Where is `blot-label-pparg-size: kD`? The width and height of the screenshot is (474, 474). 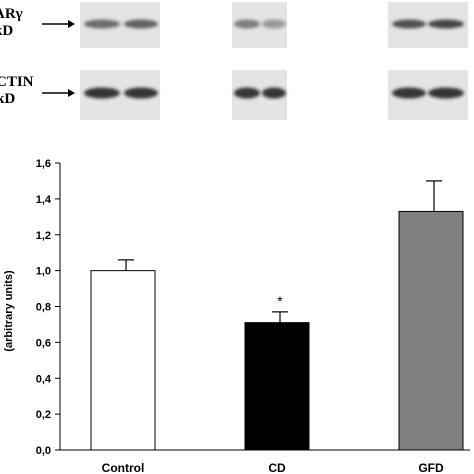 blot-label-pparg-size: kD is located at coordinates (7, 31).